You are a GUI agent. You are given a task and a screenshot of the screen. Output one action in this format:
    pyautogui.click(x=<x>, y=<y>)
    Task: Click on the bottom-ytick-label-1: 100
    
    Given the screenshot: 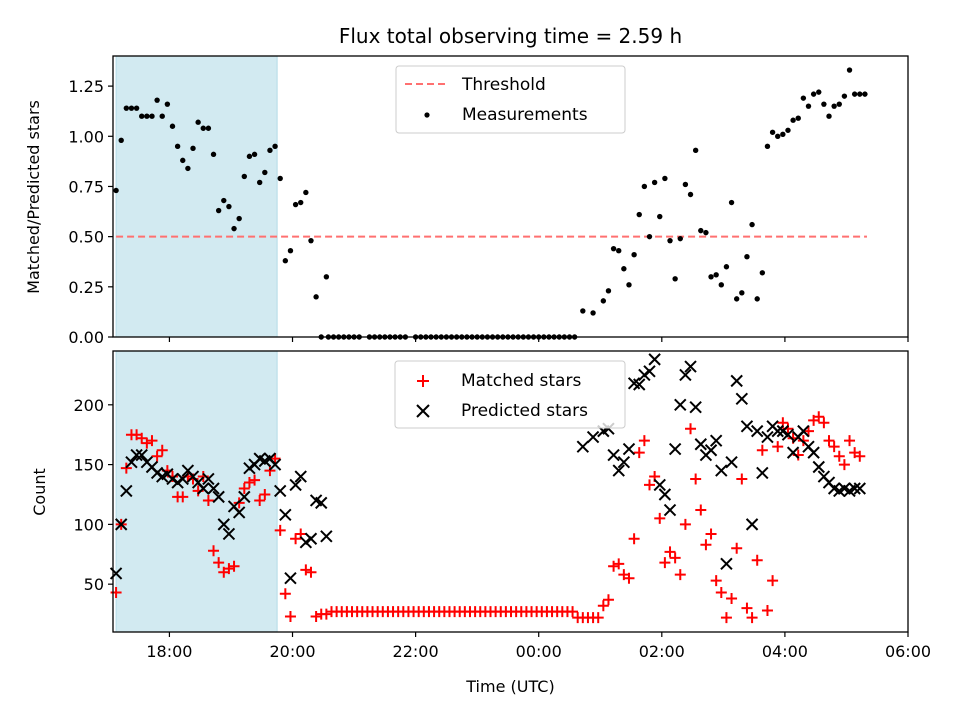 What is the action you would take?
    pyautogui.click(x=88, y=524)
    